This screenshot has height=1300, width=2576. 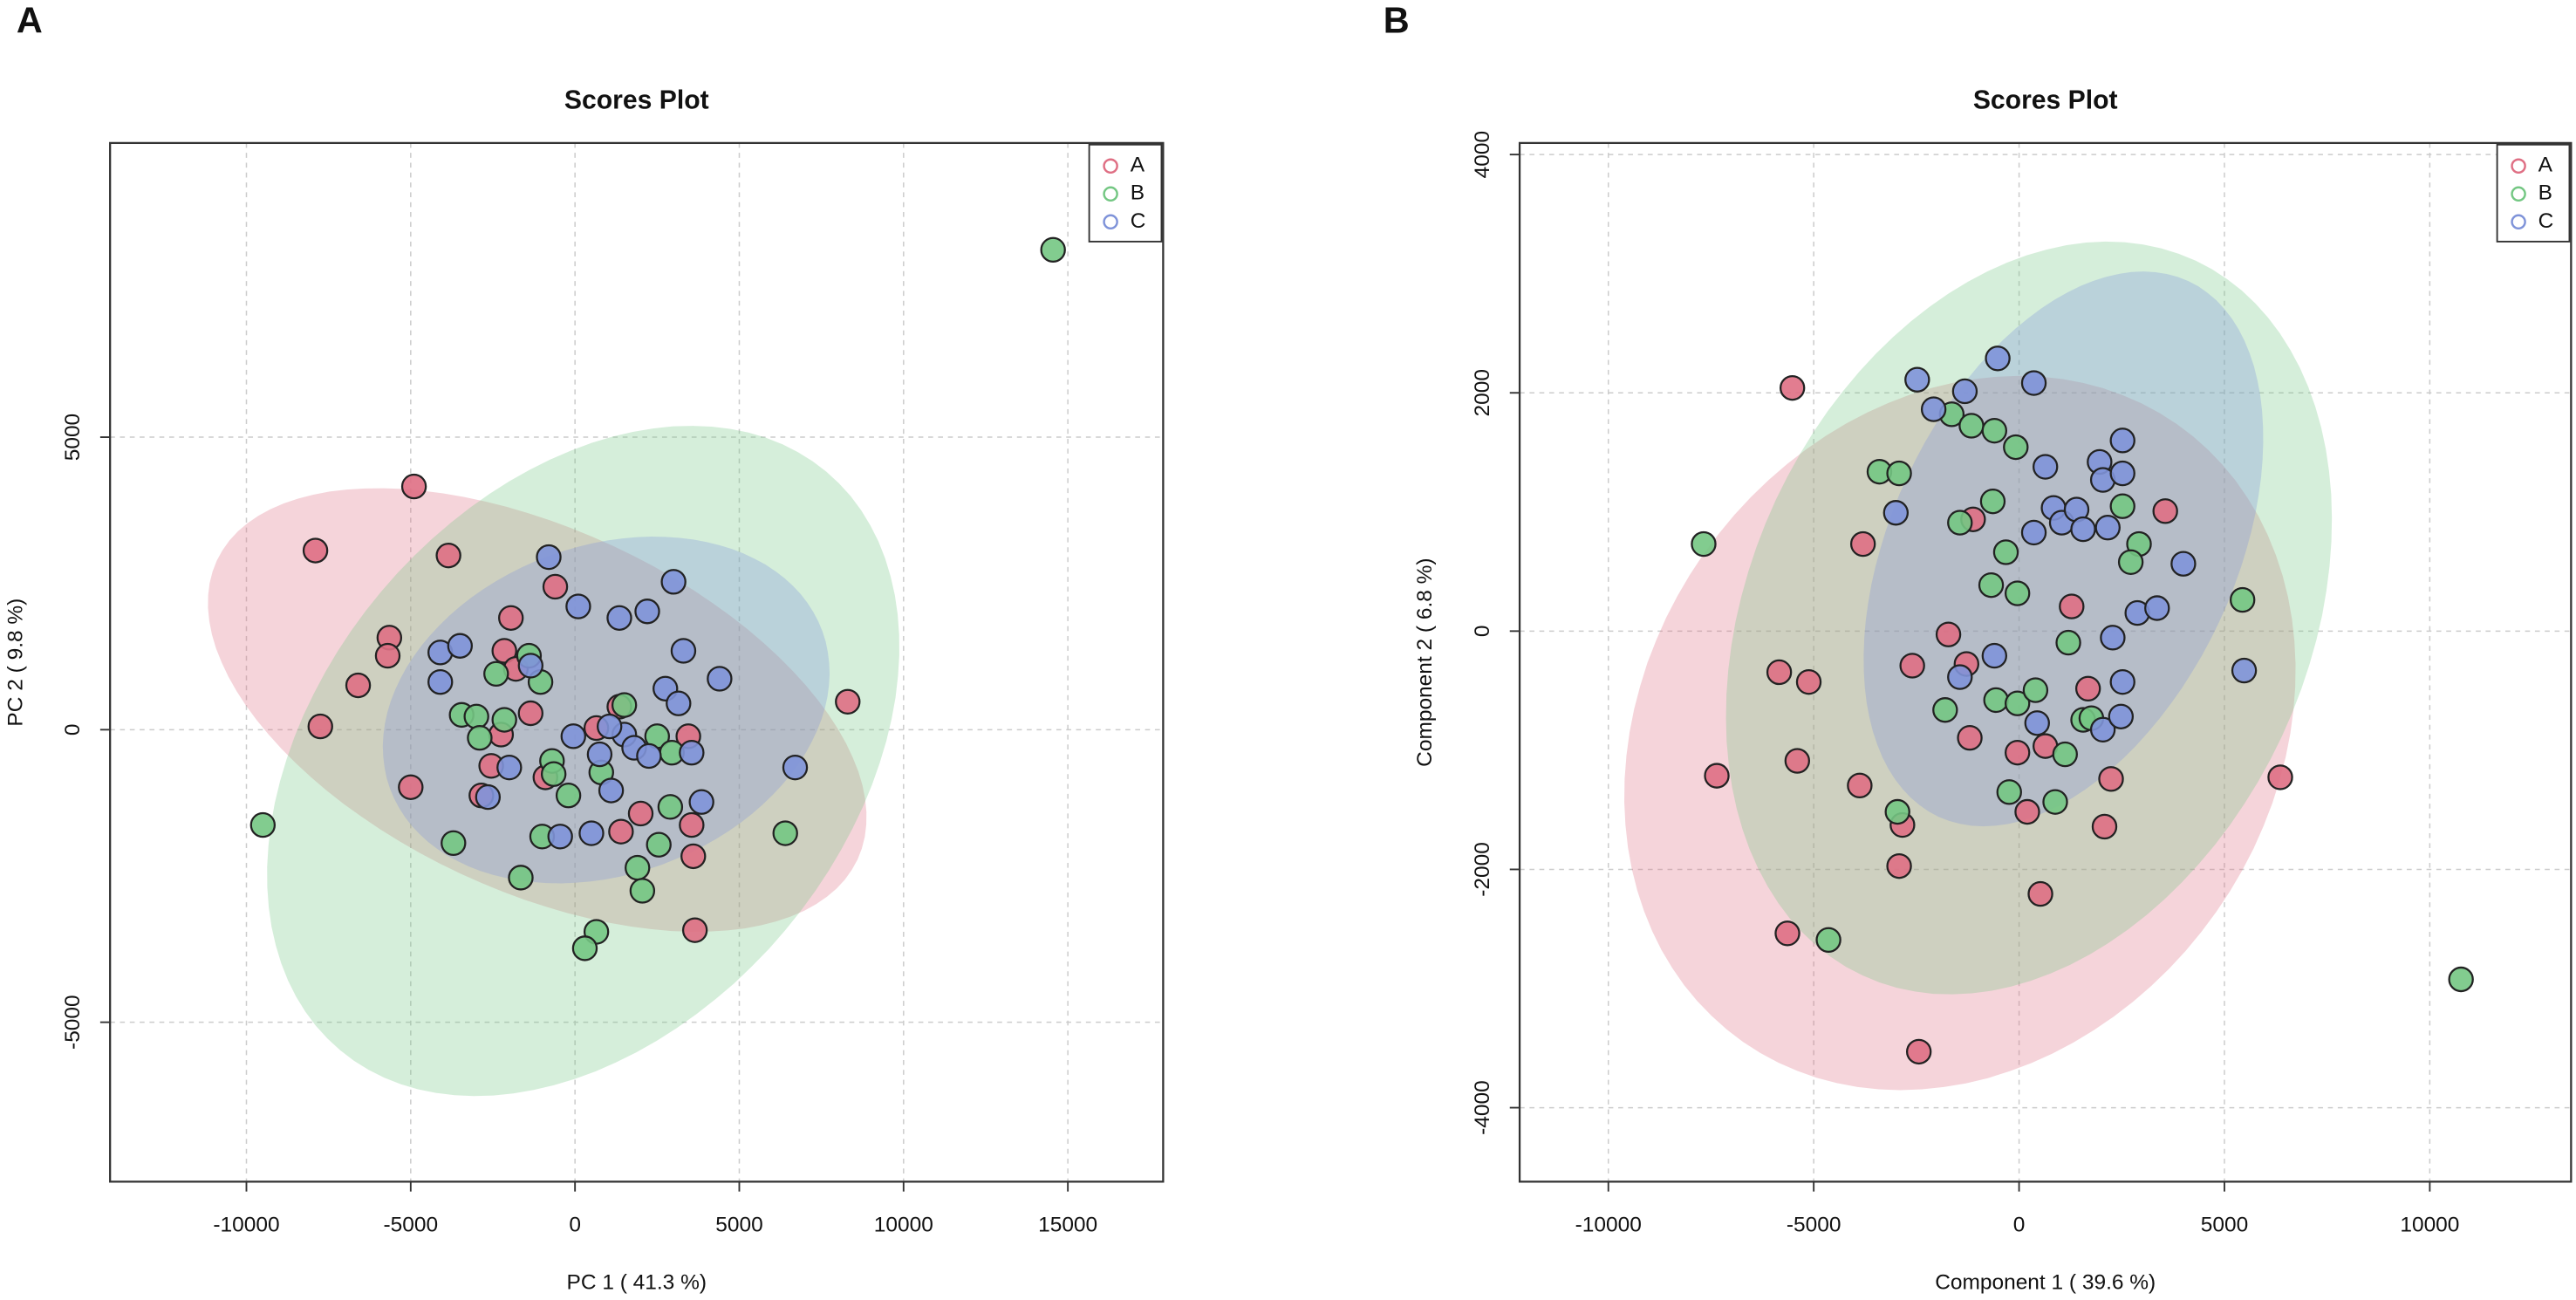 I want to click on x-axis-label: PC 1 ( 41.3 %), so click(x=637, y=1283).